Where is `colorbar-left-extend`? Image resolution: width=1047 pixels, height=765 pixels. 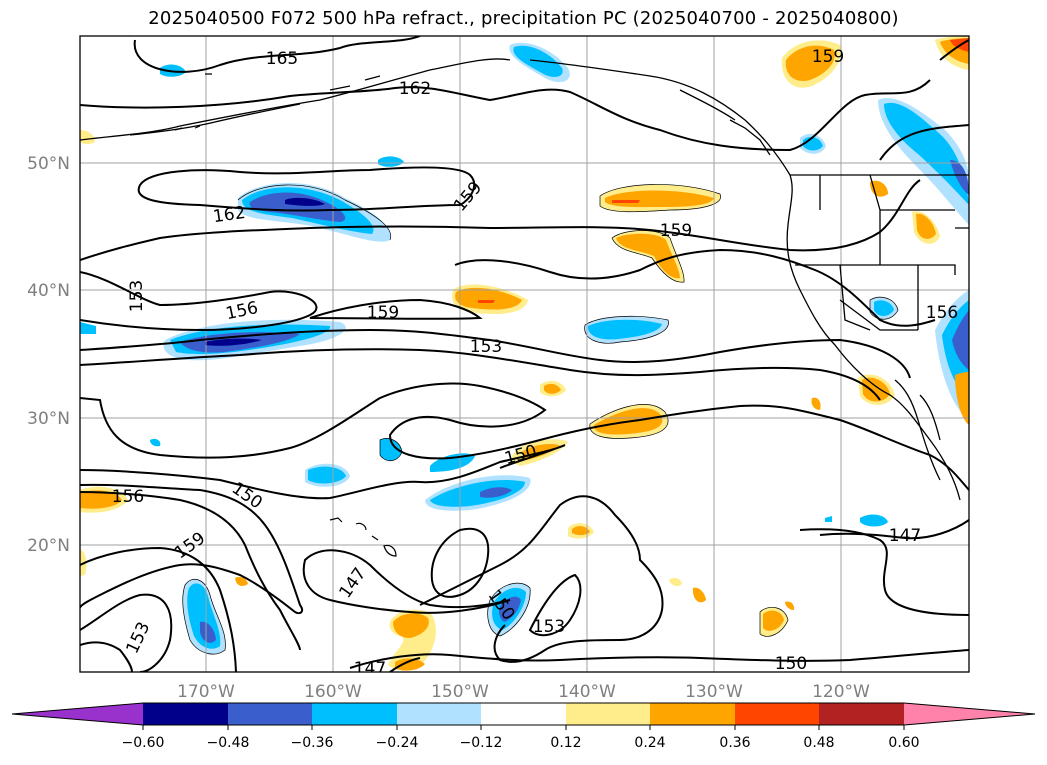 colorbar-left-extend is located at coordinates (77, 714).